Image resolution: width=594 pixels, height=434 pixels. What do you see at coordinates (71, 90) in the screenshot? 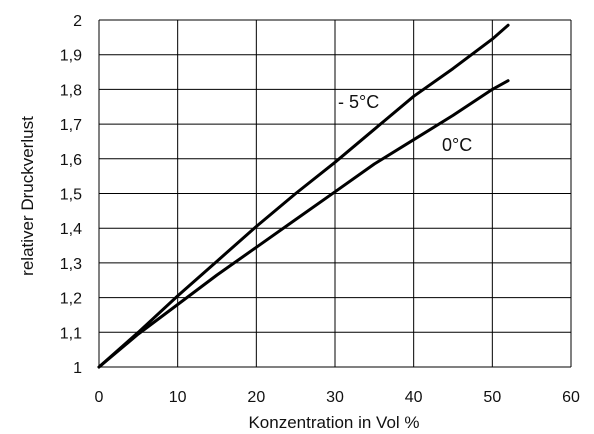
I see `y-tick-label: 1,8` at bounding box center [71, 90].